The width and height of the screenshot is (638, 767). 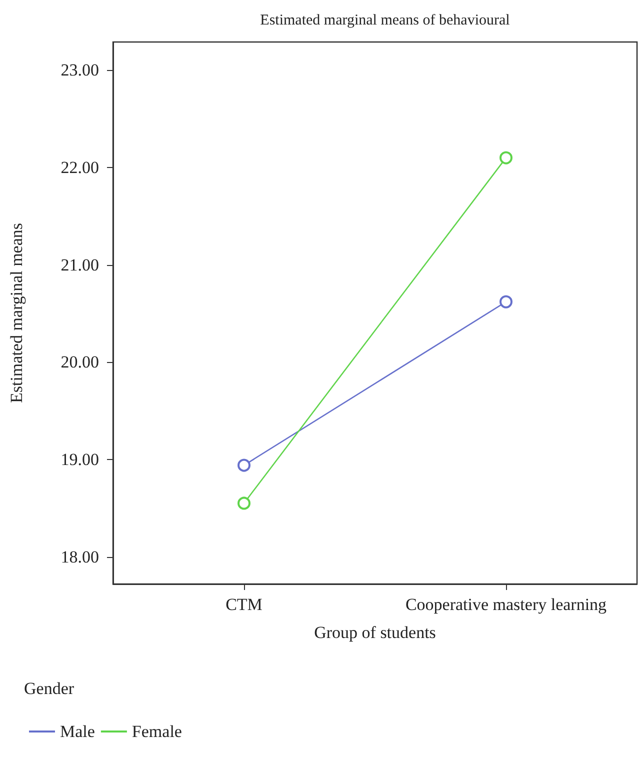 What do you see at coordinates (49, 688) in the screenshot?
I see `legend-title: Gender` at bounding box center [49, 688].